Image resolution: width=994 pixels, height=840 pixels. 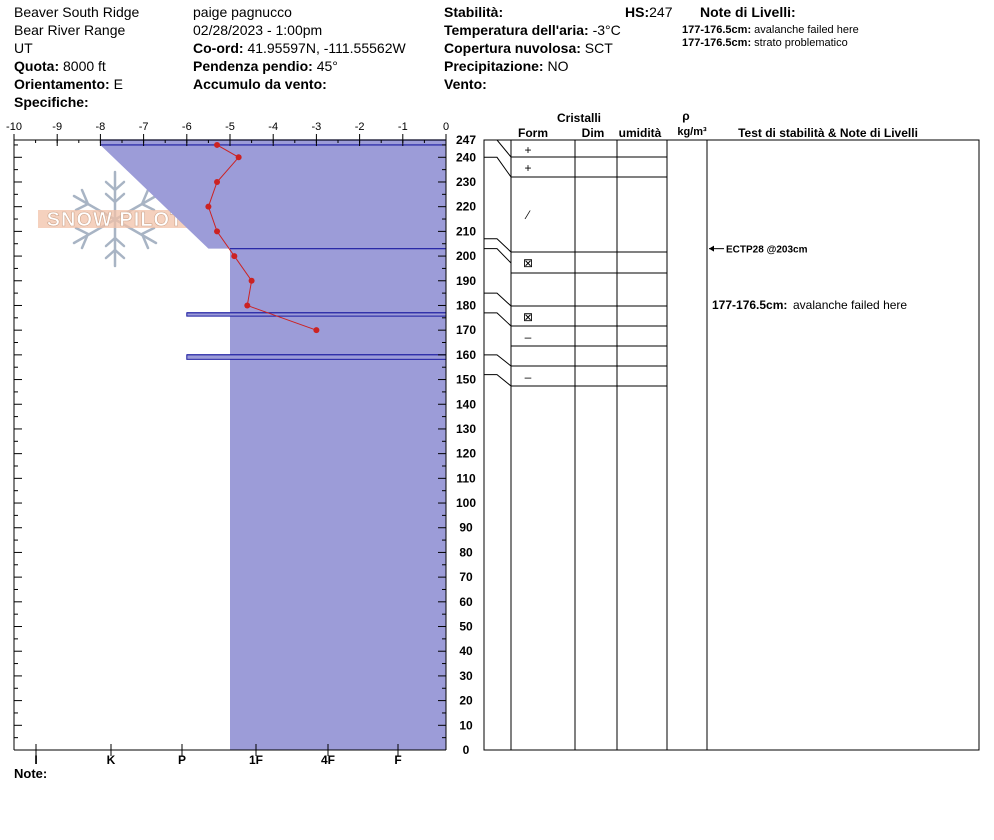 I want to click on size-header: Dim, so click(x=593, y=133).